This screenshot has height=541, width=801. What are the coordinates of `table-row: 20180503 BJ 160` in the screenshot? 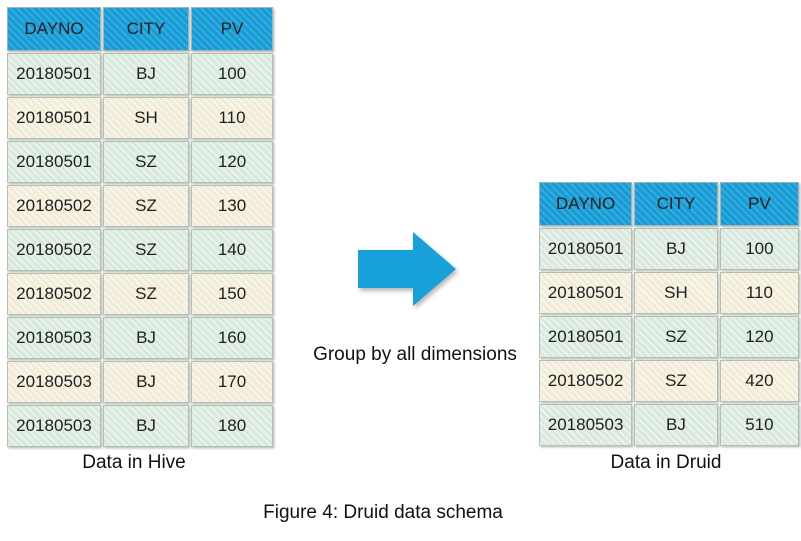 It's located at (140, 338).